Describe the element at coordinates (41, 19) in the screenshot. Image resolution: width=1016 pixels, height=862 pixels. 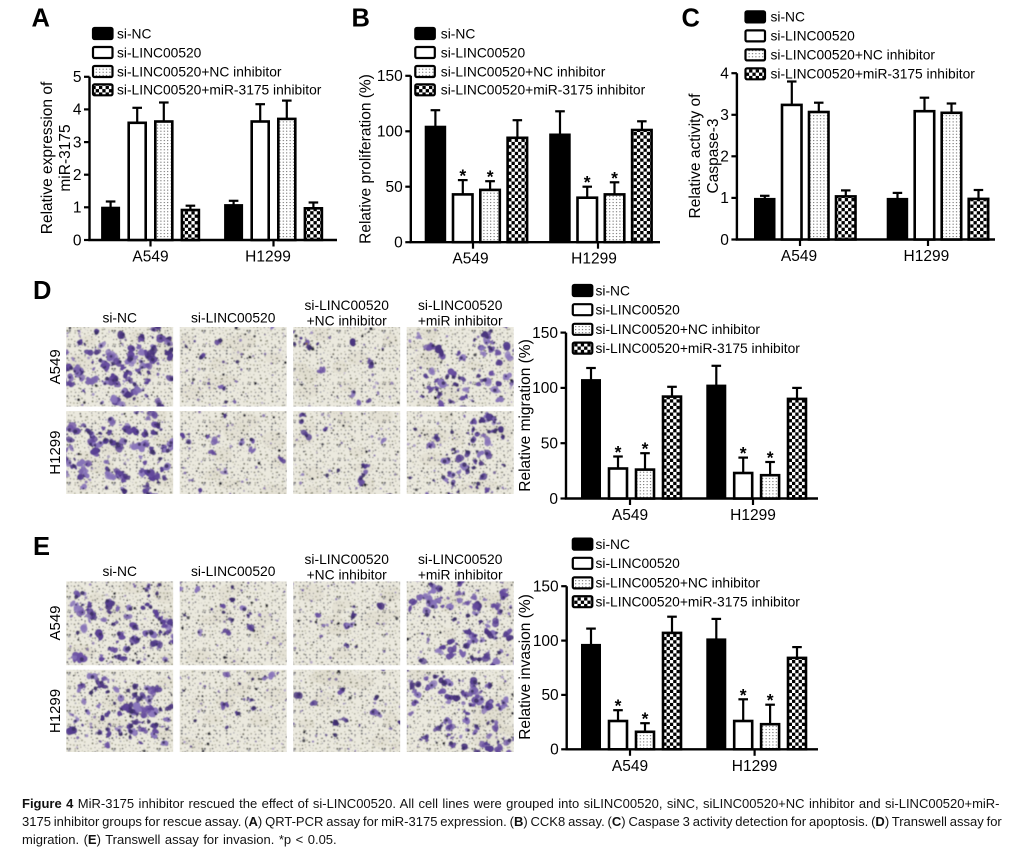
I see `svg-text: A` at that location.